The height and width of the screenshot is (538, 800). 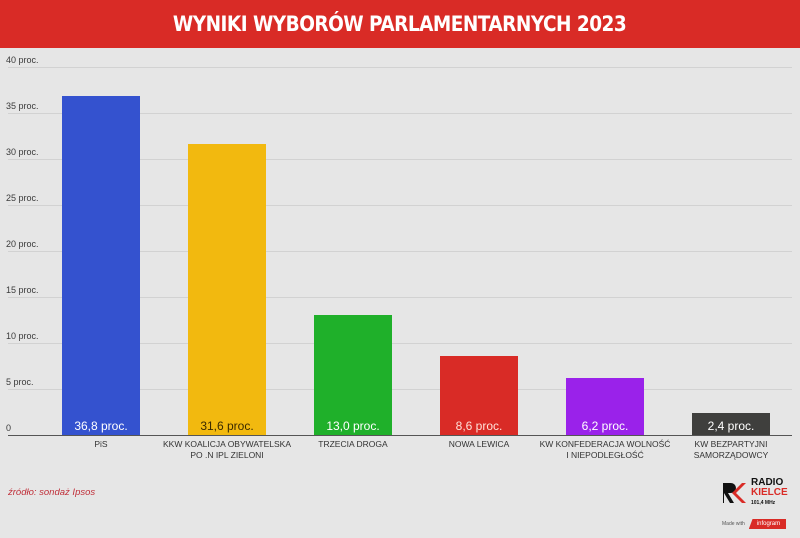 What do you see at coordinates (353, 375) in the screenshot?
I see `bar: 13,0 proc.` at bounding box center [353, 375].